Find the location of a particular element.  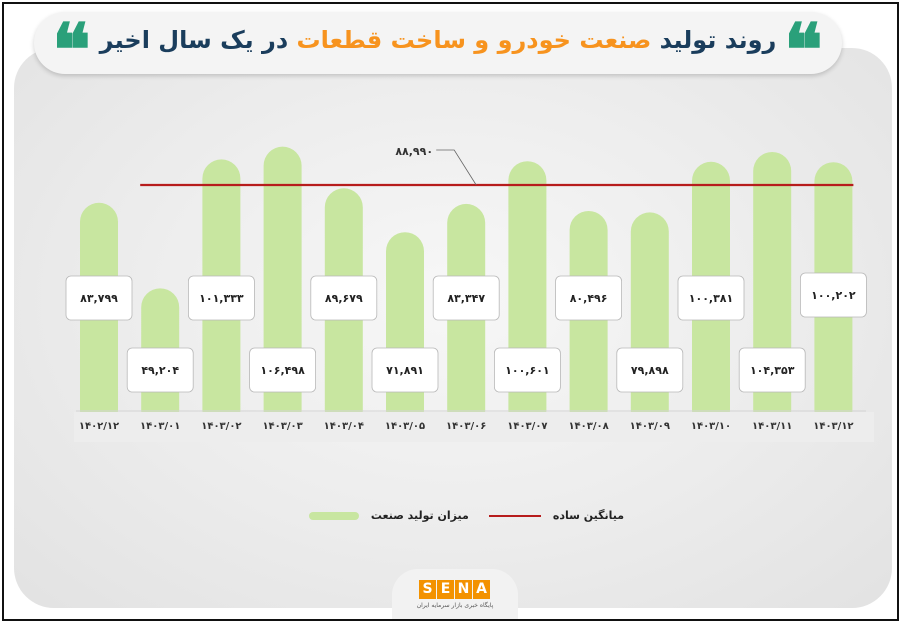

title-highlight: صنعت خودرو و ساخت قطعات is located at coordinates (474, 40).